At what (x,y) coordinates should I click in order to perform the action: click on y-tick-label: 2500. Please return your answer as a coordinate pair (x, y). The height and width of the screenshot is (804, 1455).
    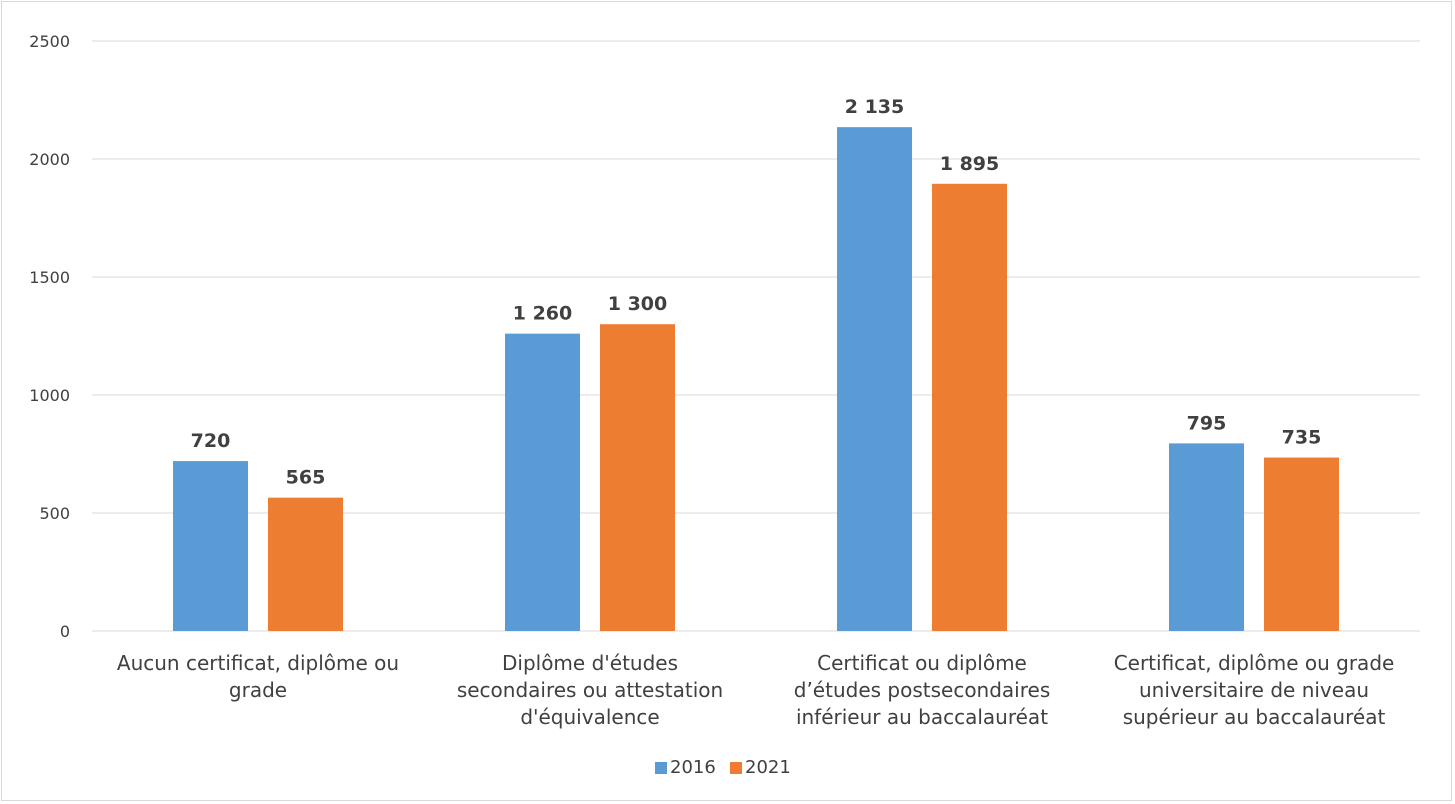
    Looking at the image, I should click on (49, 41).